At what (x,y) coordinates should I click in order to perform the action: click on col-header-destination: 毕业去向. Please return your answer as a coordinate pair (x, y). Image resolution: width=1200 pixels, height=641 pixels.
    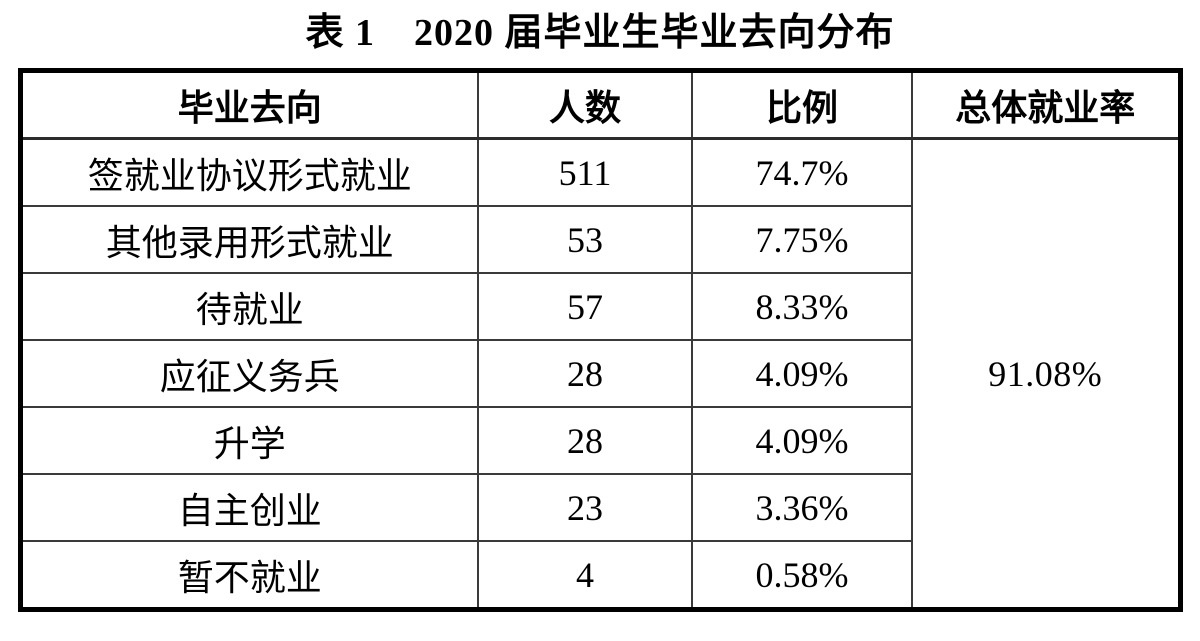
    Looking at the image, I should click on (249, 104).